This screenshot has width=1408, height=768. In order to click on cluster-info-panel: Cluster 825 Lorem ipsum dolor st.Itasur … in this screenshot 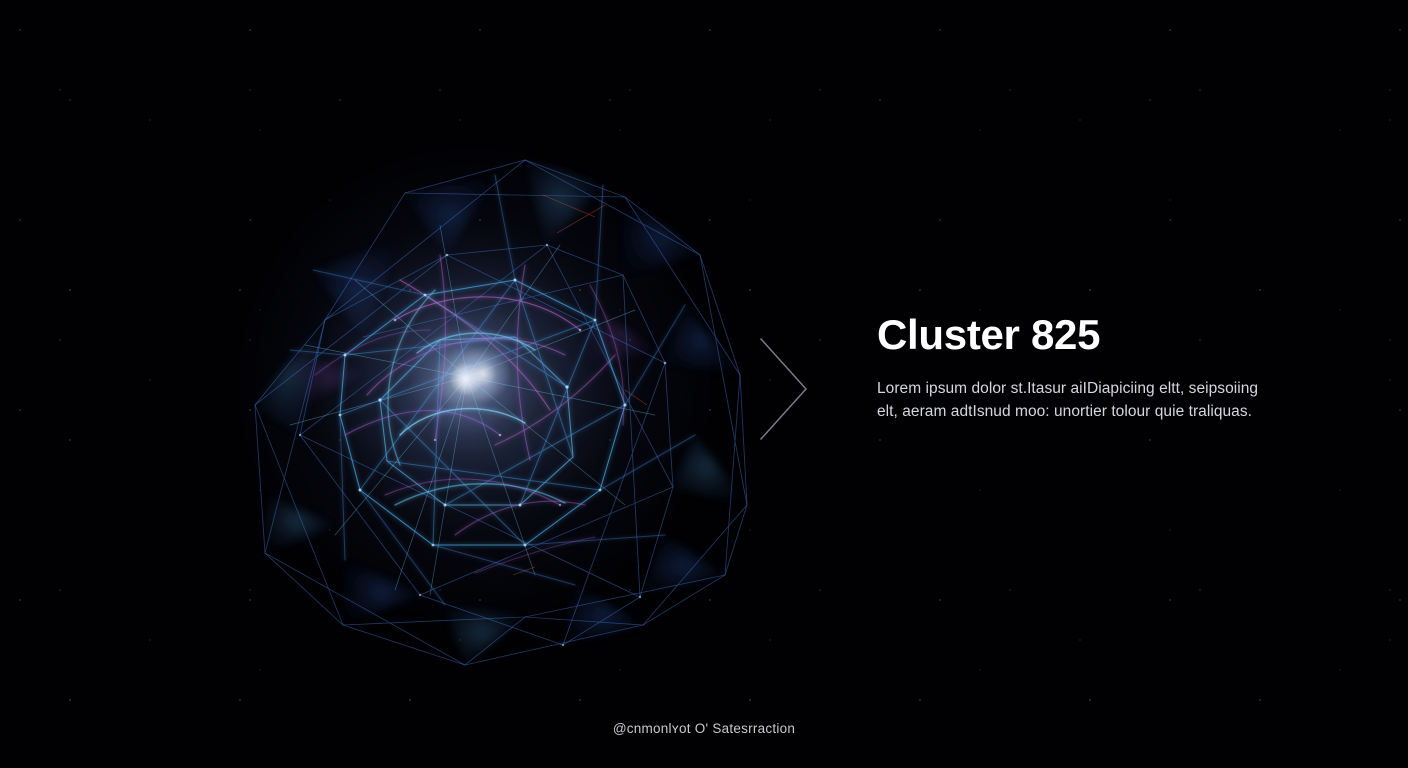, I will do `click(1092, 368)`.